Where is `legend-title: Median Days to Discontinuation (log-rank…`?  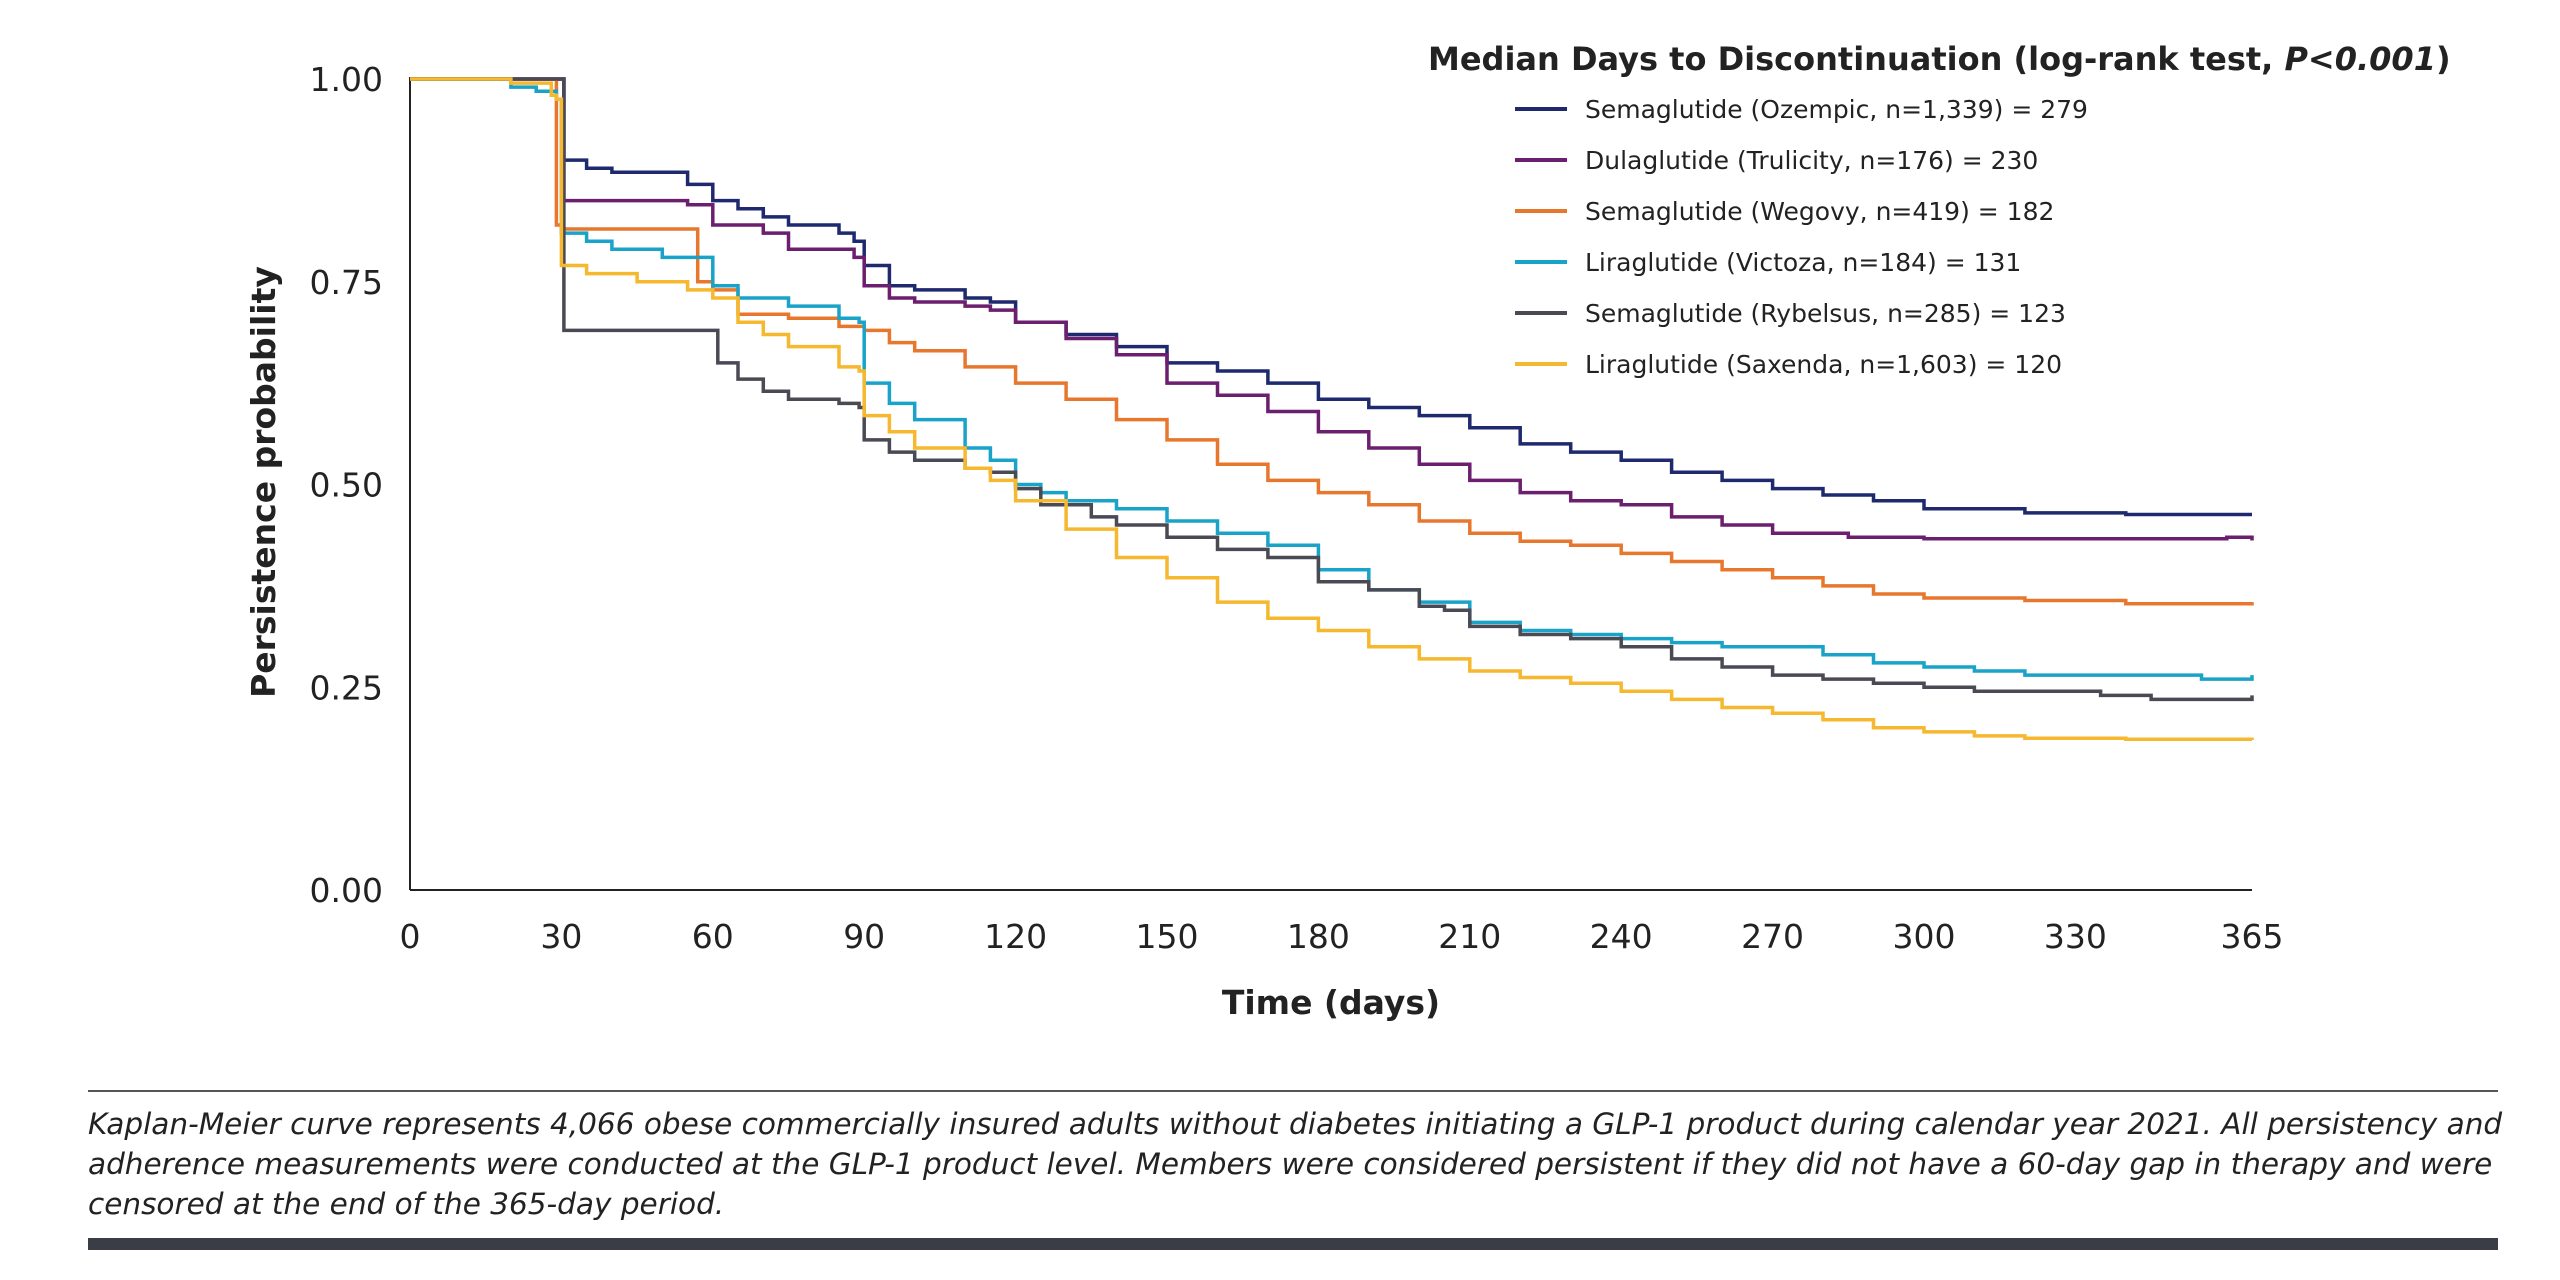
legend-title: Median Days to Discontinuation (log-rank… is located at coordinates (1939, 59).